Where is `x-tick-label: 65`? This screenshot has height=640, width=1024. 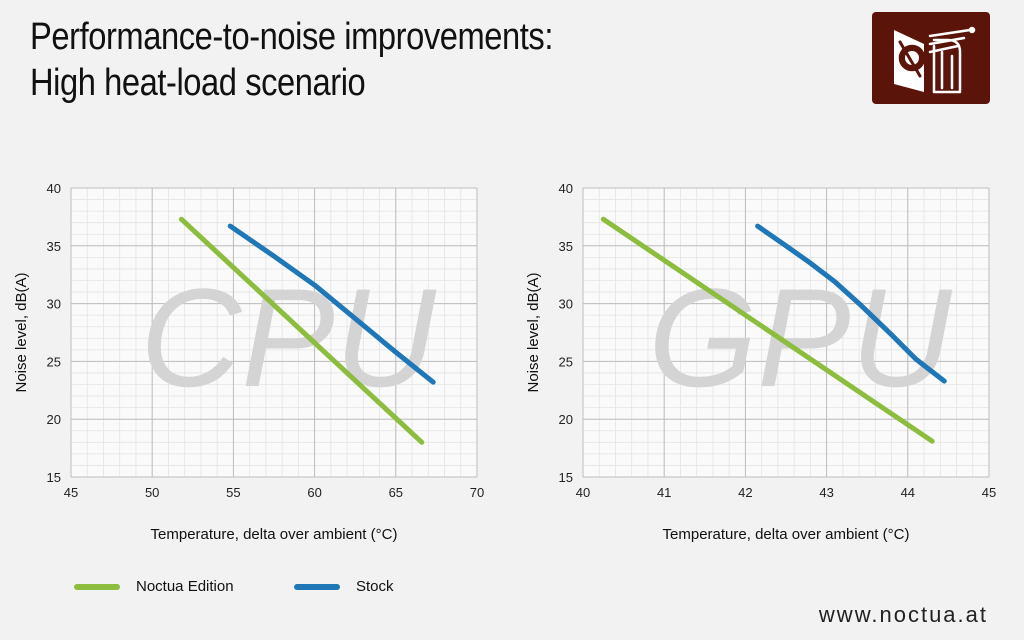 x-tick-label: 65 is located at coordinates (396, 492).